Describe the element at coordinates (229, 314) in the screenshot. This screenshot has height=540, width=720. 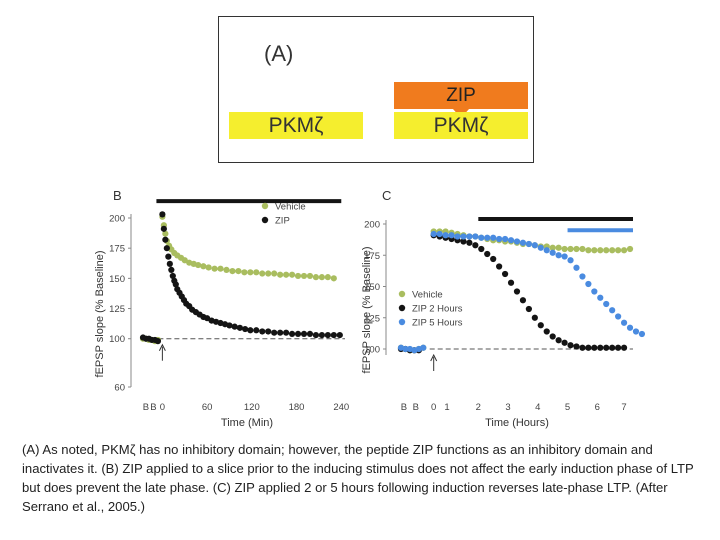
I see `chart-b-axes: 60 100 125 150 175 200 B B 0 60 120 180 240` at that location.